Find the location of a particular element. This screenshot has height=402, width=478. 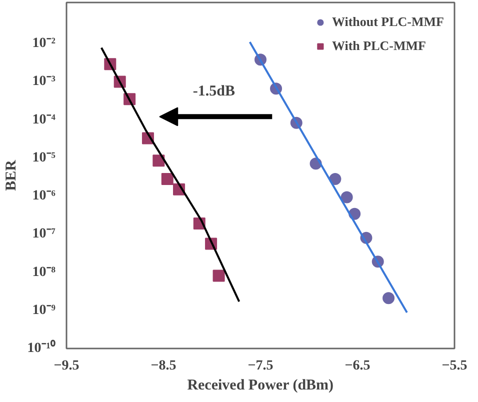

x-tick-label: −5.5 is located at coordinates (455, 366).